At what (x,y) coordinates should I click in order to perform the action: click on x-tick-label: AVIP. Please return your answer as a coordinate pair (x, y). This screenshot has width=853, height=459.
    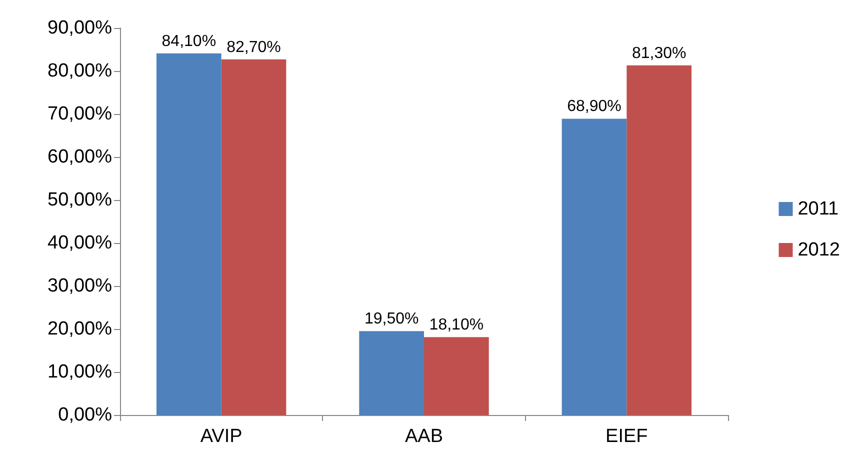
    Looking at the image, I should click on (221, 436).